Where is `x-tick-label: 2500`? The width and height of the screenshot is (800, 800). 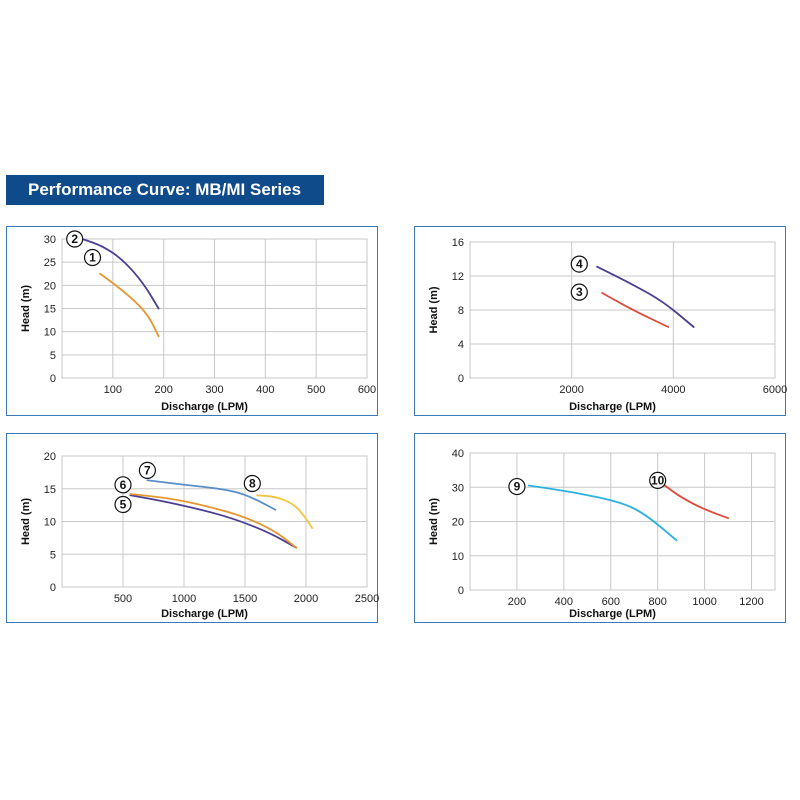
x-tick-label: 2500 is located at coordinates (367, 599).